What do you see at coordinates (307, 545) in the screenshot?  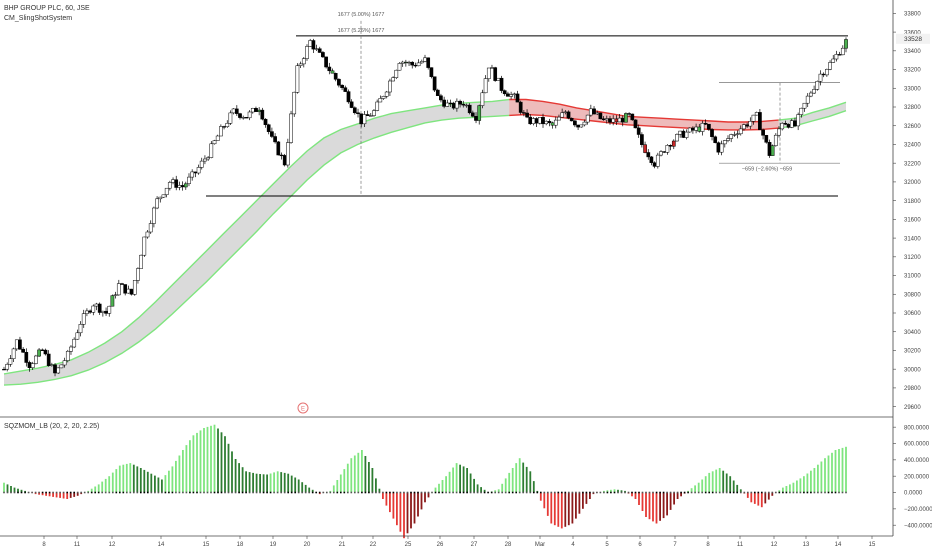 I see `time-tick-label: 20` at bounding box center [307, 545].